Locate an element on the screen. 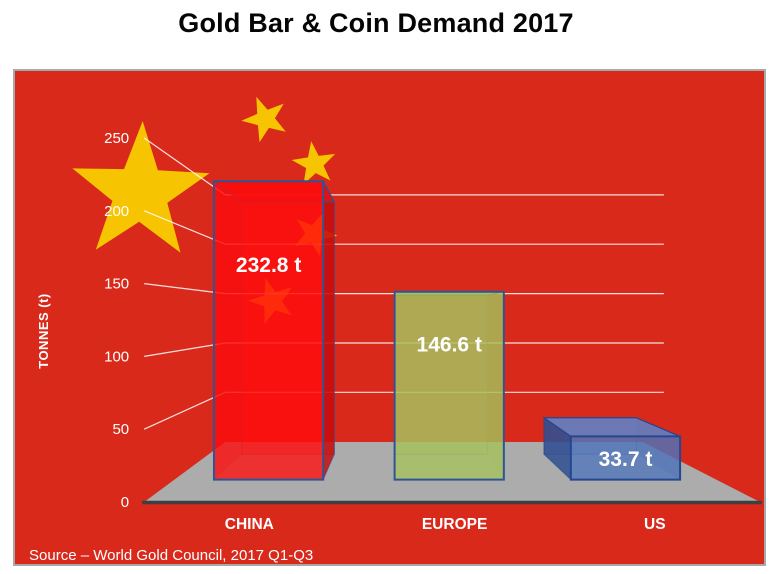  bar-china: 232.8 t is located at coordinates (274, 330).